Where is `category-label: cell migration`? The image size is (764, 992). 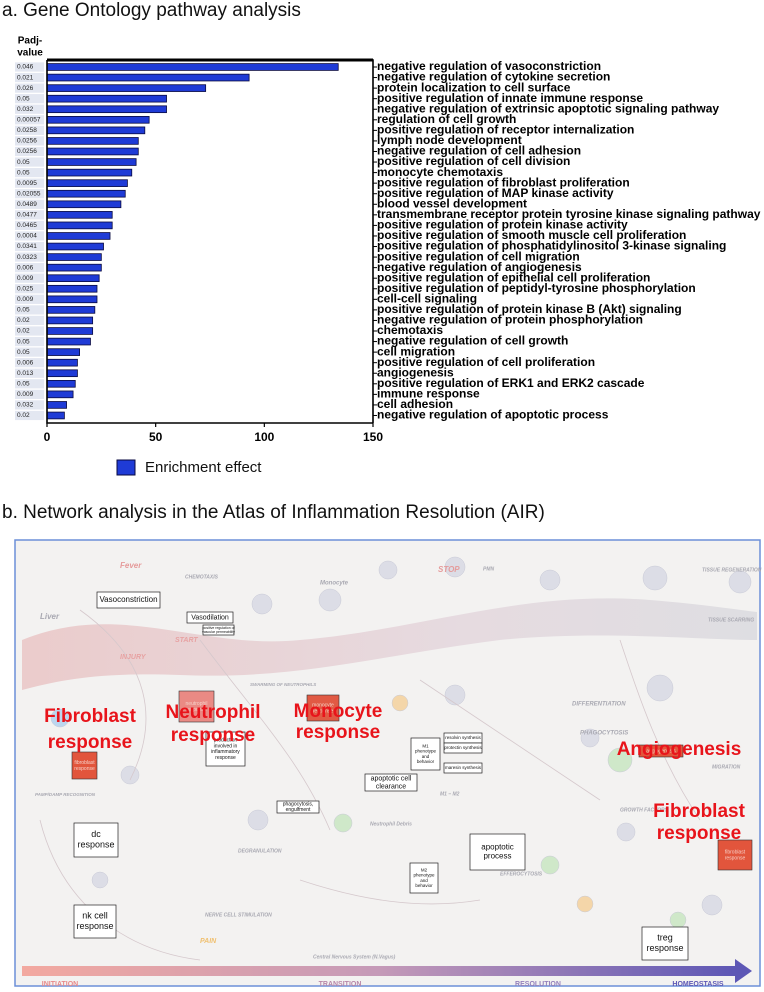 category-label: cell migration is located at coordinates (416, 351).